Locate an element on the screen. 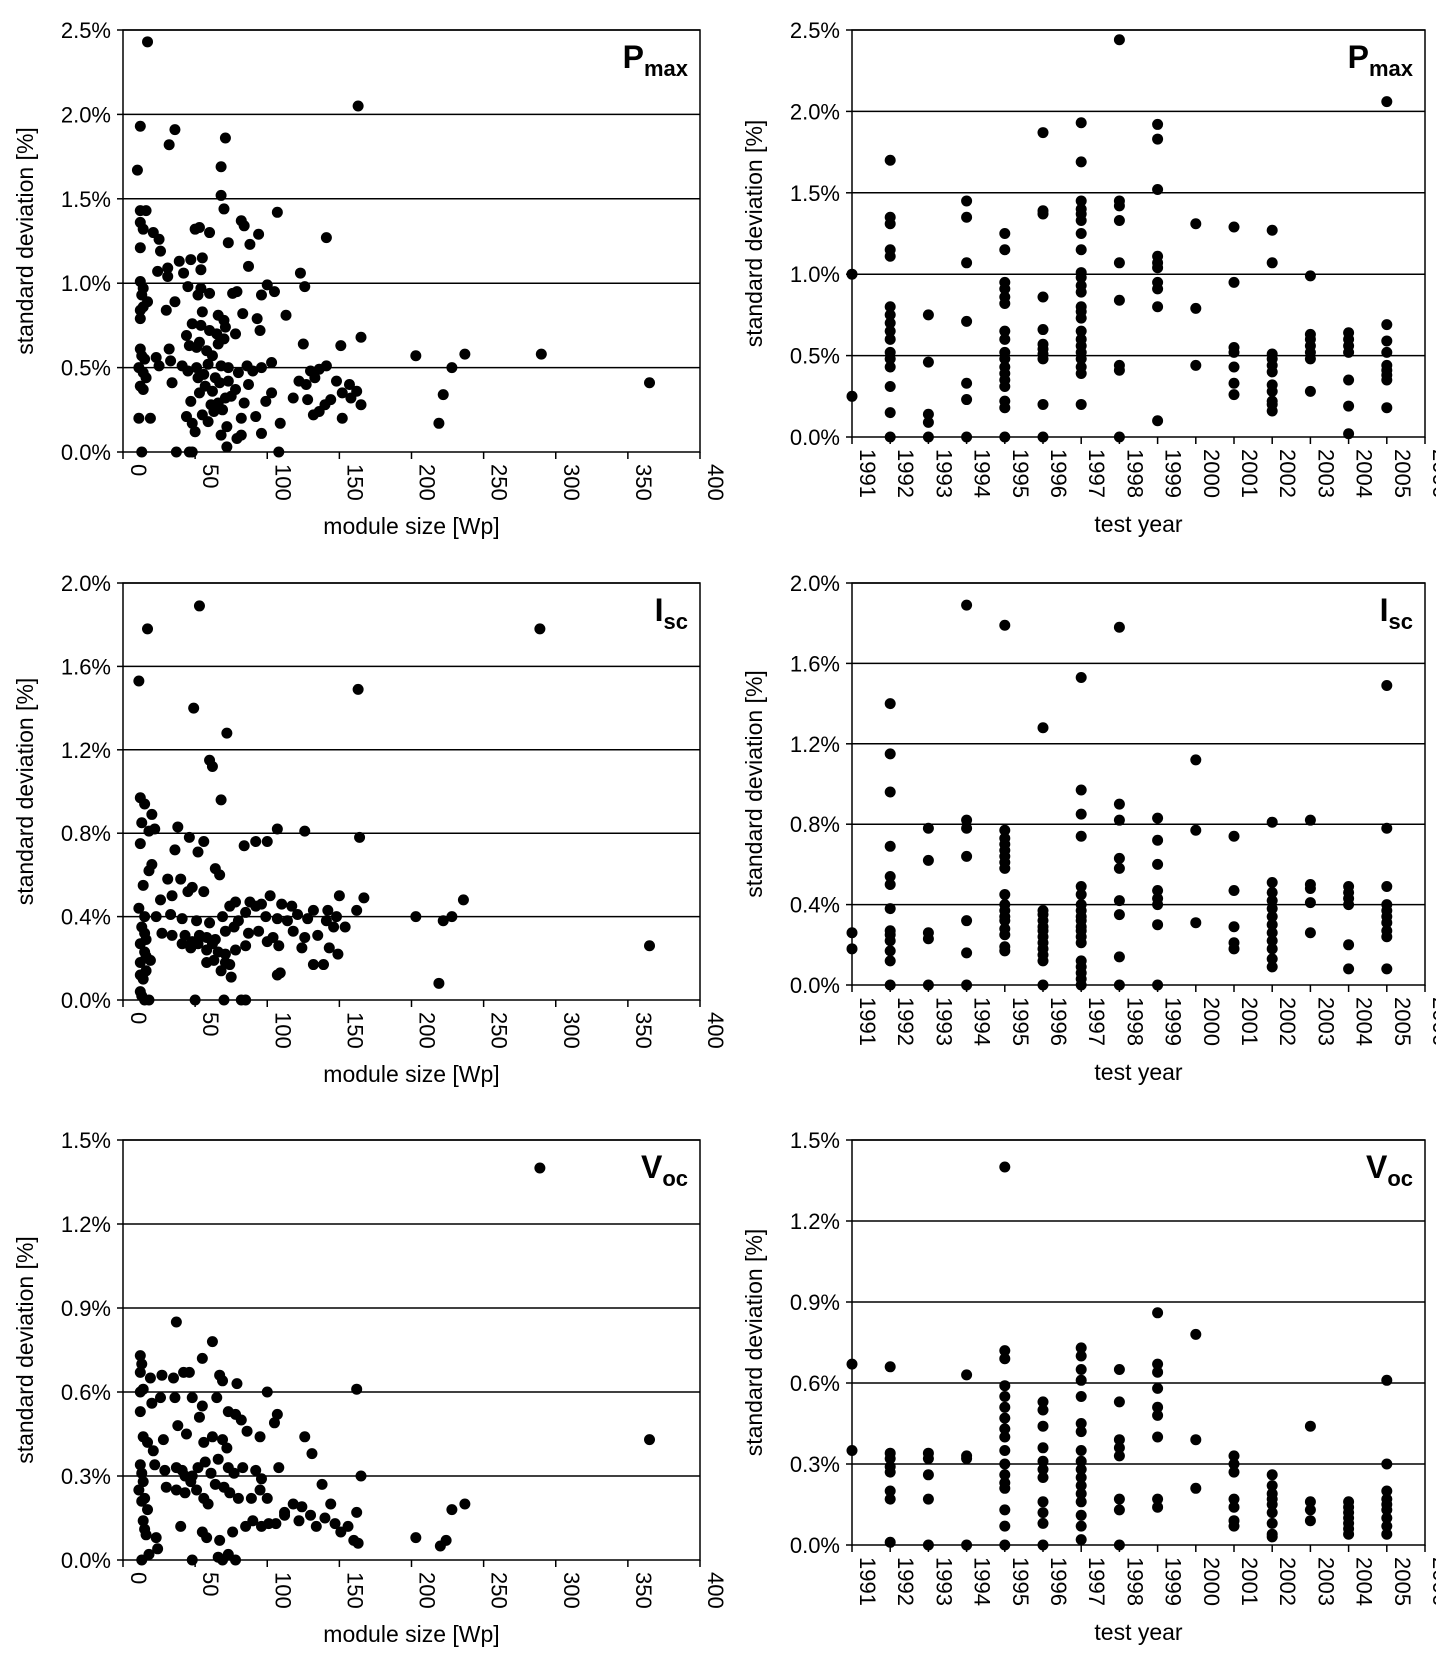 This screenshot has width=1436, height=1671. x-tick-label: 2005 is located at coordinates (1402, 1021).